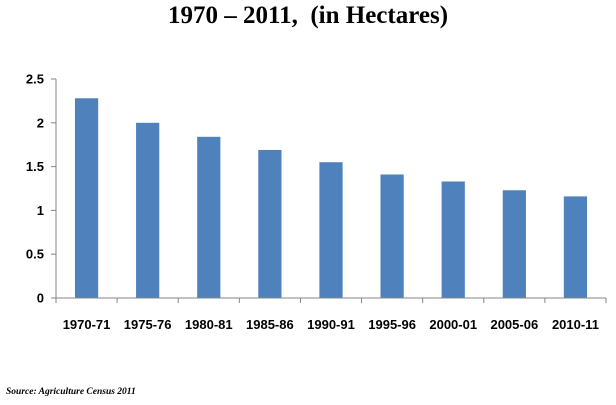 The image size is (616, 405). What do you see at coordinates (71, 392) in the screenshot?
I see `source-note: Source: Agriculture Census 2011` at bounding box center [71, 392].